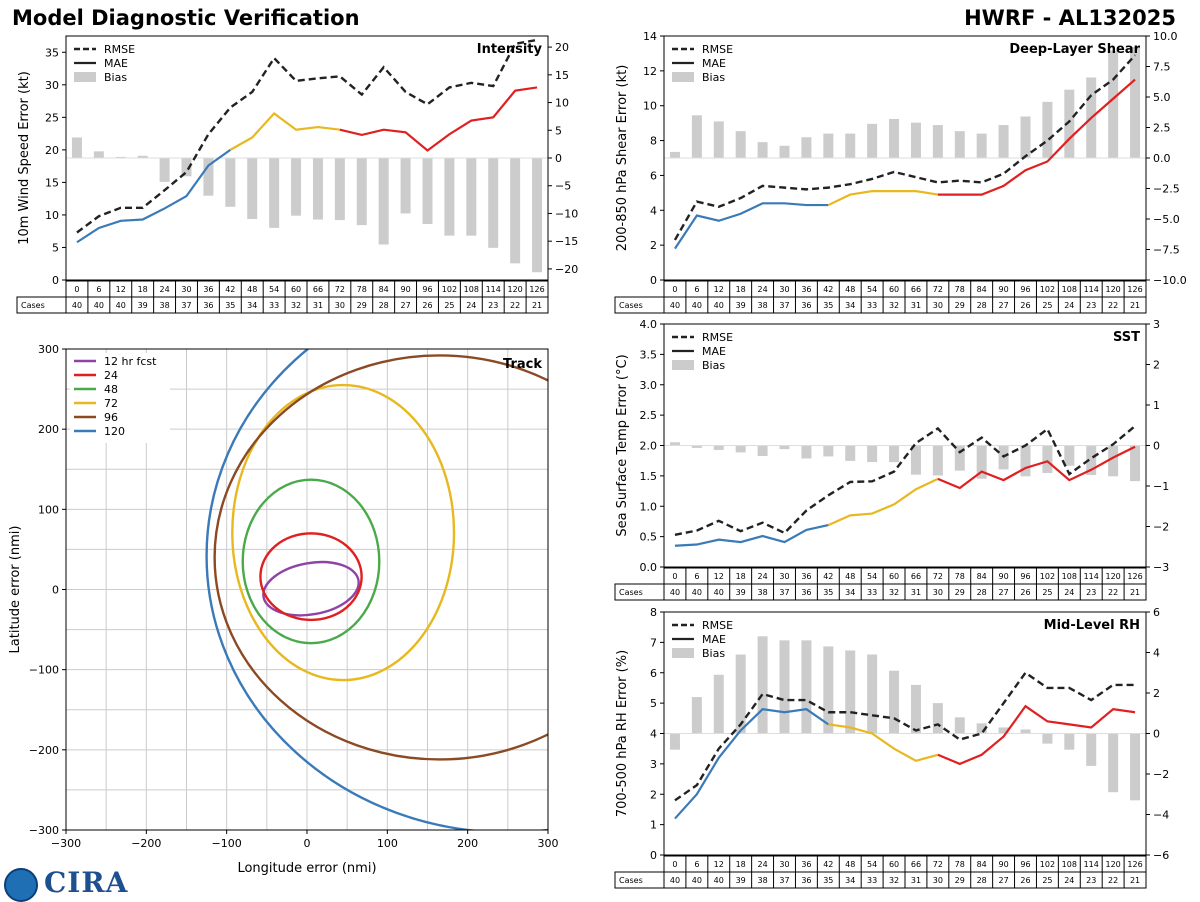 This screenshot has width=1200, height=902. Describe the element at coordinates (1047, 305) in the screenshot. I see `shear-case-count: 25` at that location.